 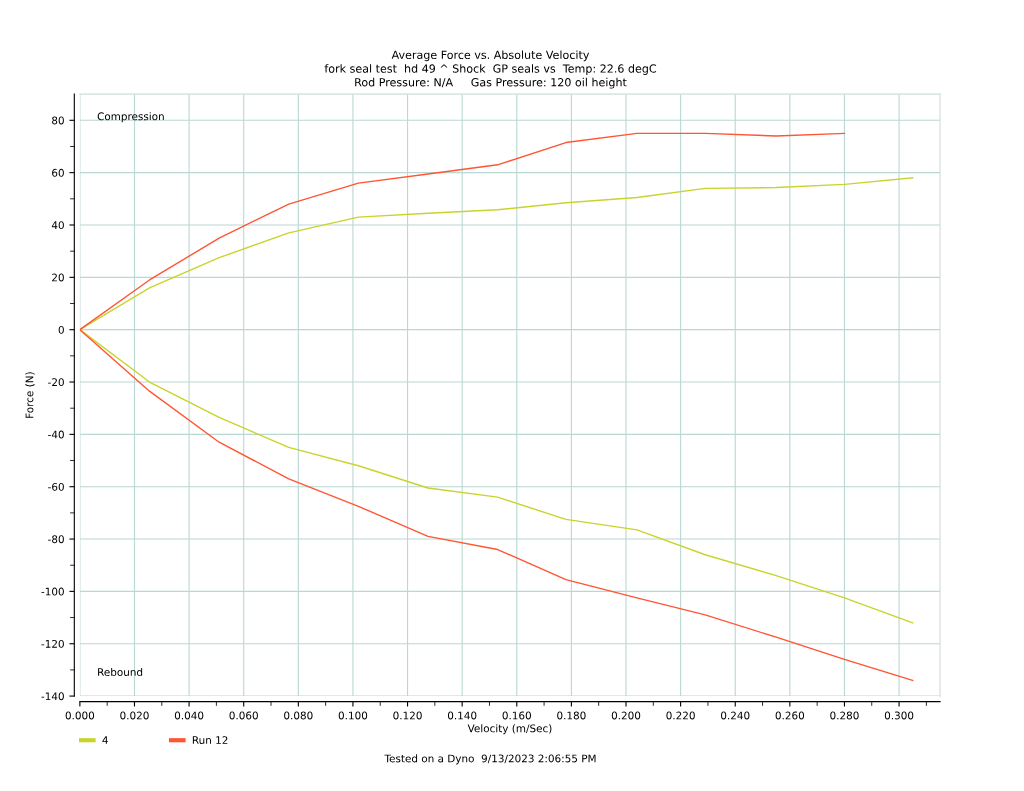 I want to click on x-tick-label: 0.020, so click(x=134, y=715).